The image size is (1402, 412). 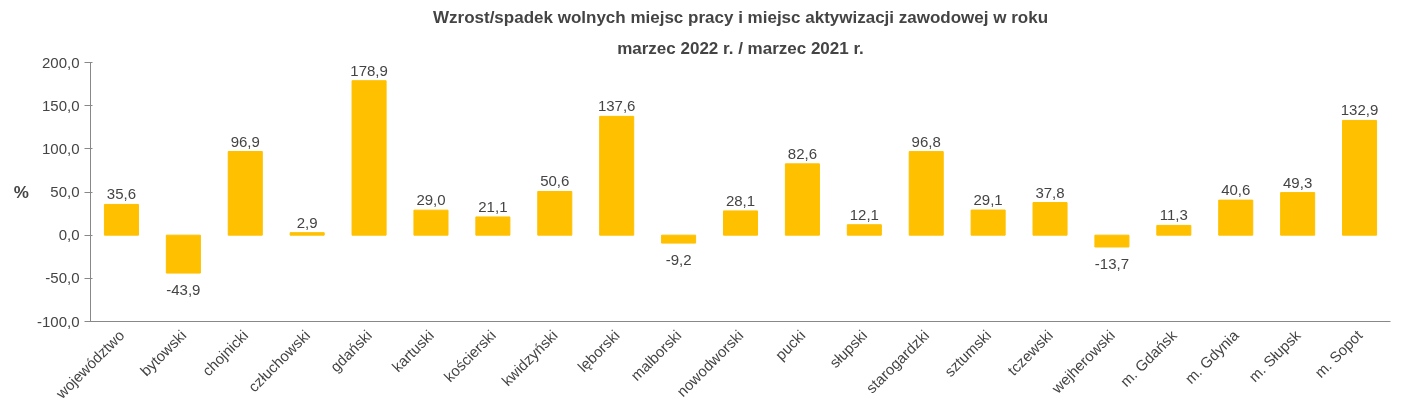 What do you see at coordinates (369, 70) in the screenshot?
I see `data-label: 178,9` at bounding box center [369, 70].